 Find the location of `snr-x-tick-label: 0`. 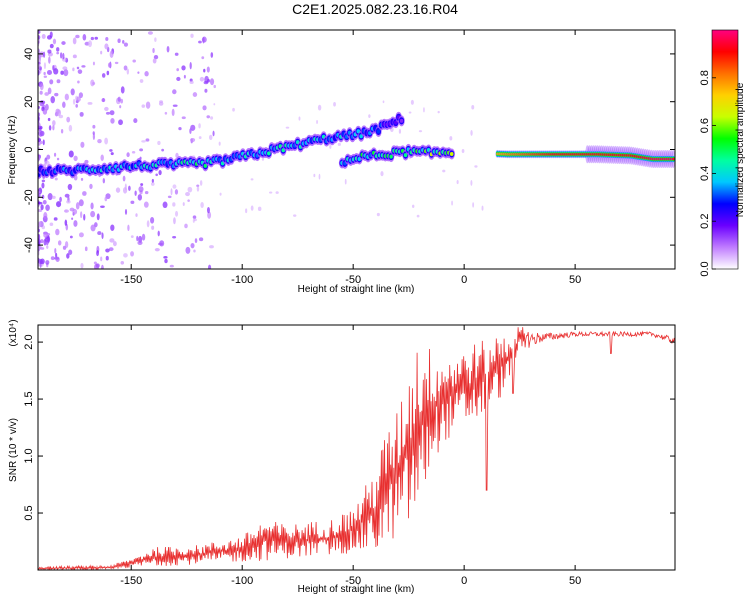

snr-x-tick-label: 0 is located at coordinates (464, 581).